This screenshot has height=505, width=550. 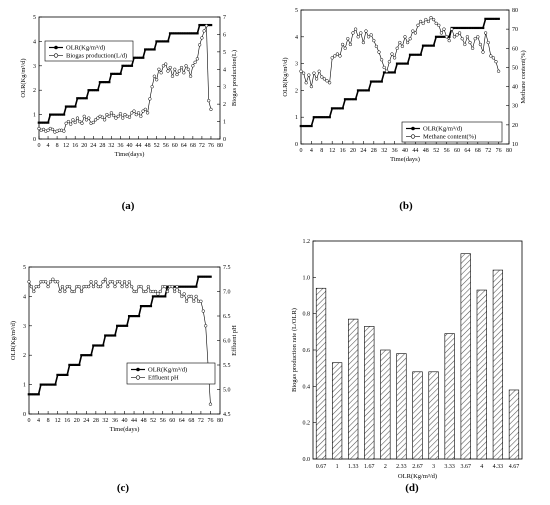 I want to click on x-tick-label: 8, so click(x=321, y=151).